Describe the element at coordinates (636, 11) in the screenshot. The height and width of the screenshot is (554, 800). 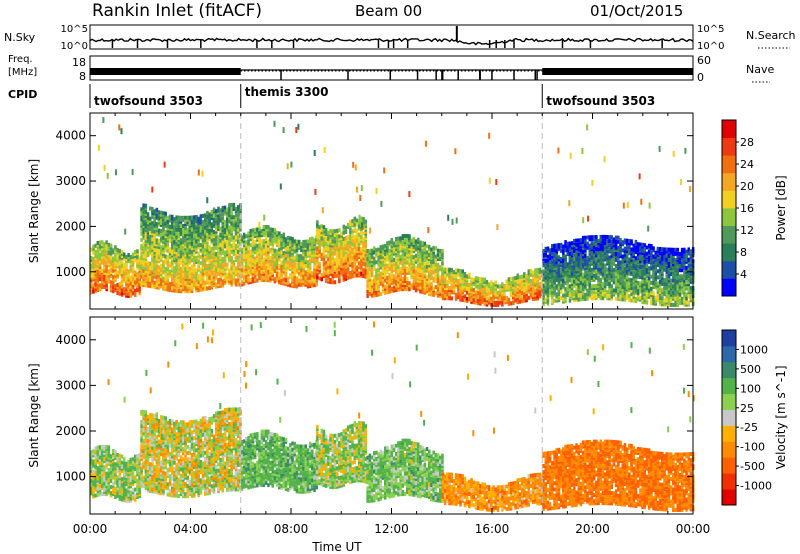
I see `date-label: 01/Oct/2015` at that location.